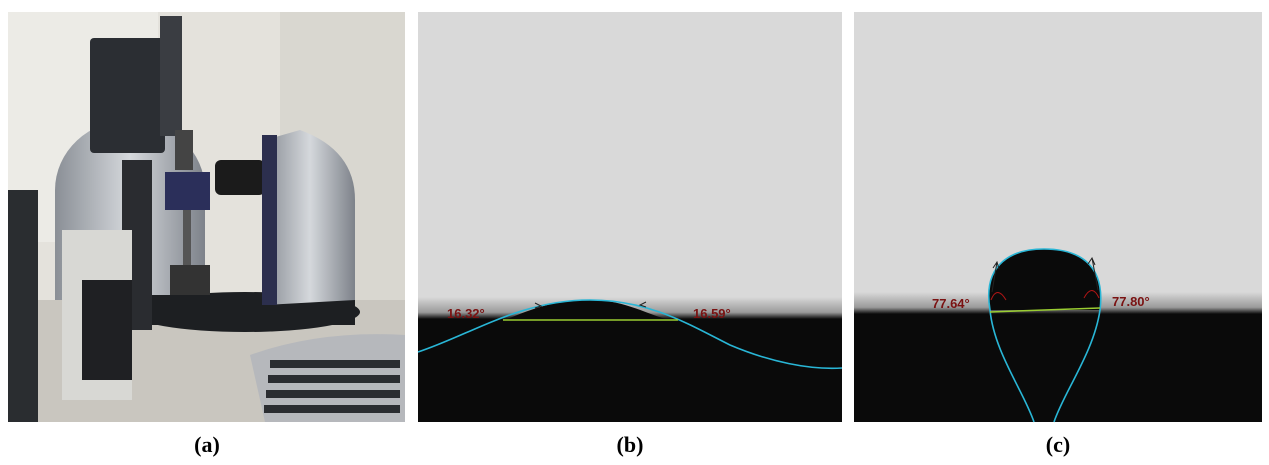 Image resolution: width=1269 pixels, height=465 pixels. I want to click on panel-label: (a), so click(207, 444).